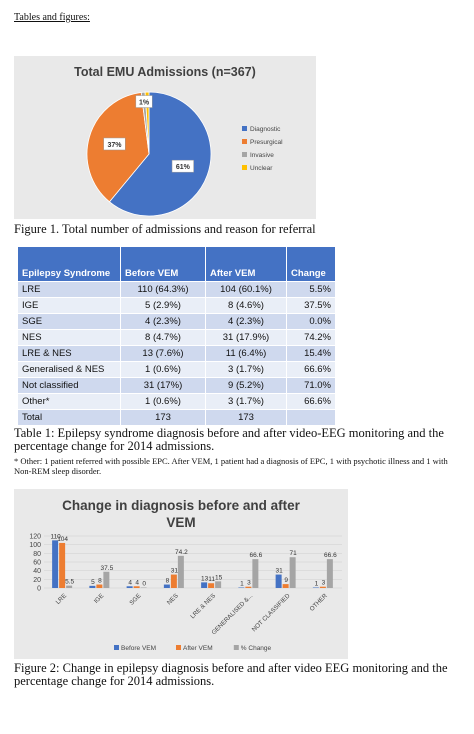  Describe the element at coordinates (163, 264) in the screenshot. I see `header-before-vem: Before VEM` at that location.